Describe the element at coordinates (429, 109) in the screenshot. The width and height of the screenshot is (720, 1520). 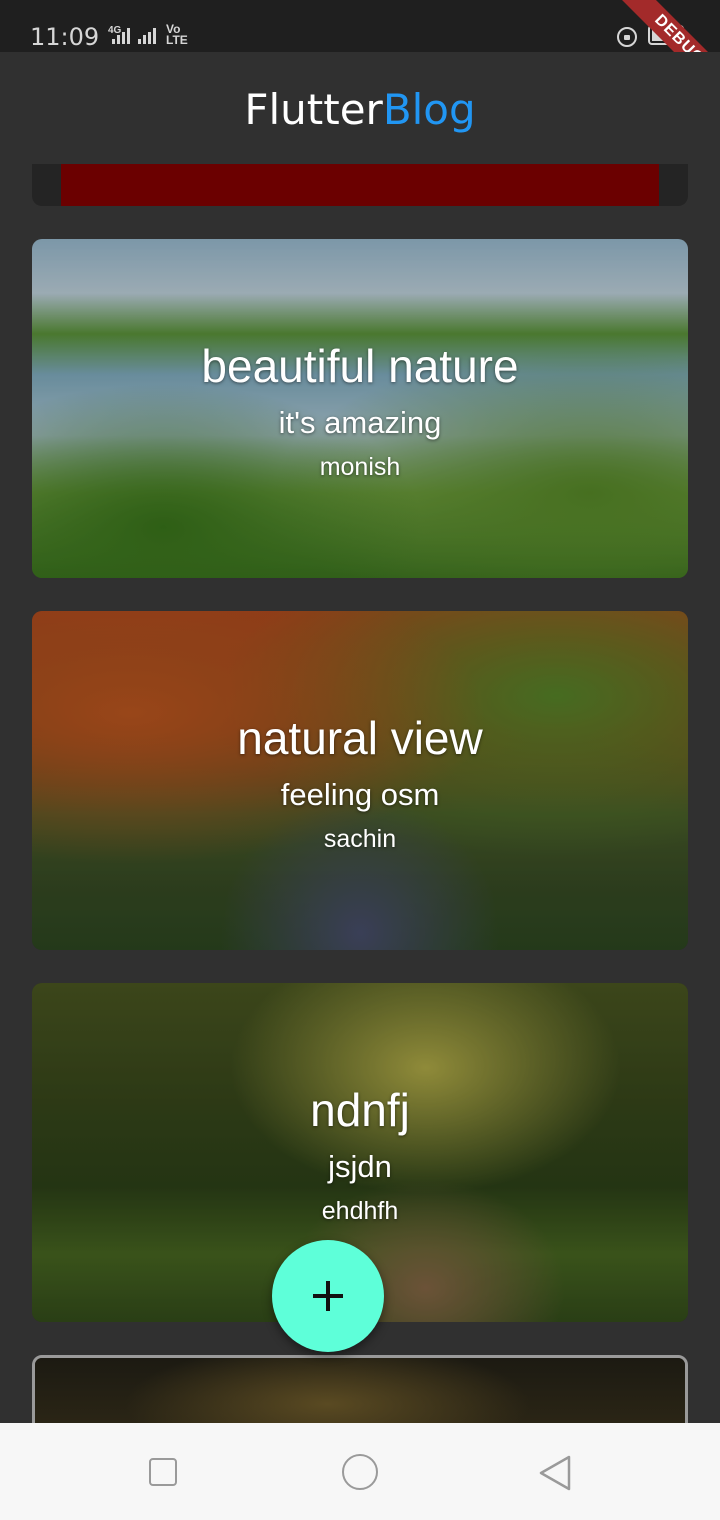
I see `app-title-blog: Blog` at that location.